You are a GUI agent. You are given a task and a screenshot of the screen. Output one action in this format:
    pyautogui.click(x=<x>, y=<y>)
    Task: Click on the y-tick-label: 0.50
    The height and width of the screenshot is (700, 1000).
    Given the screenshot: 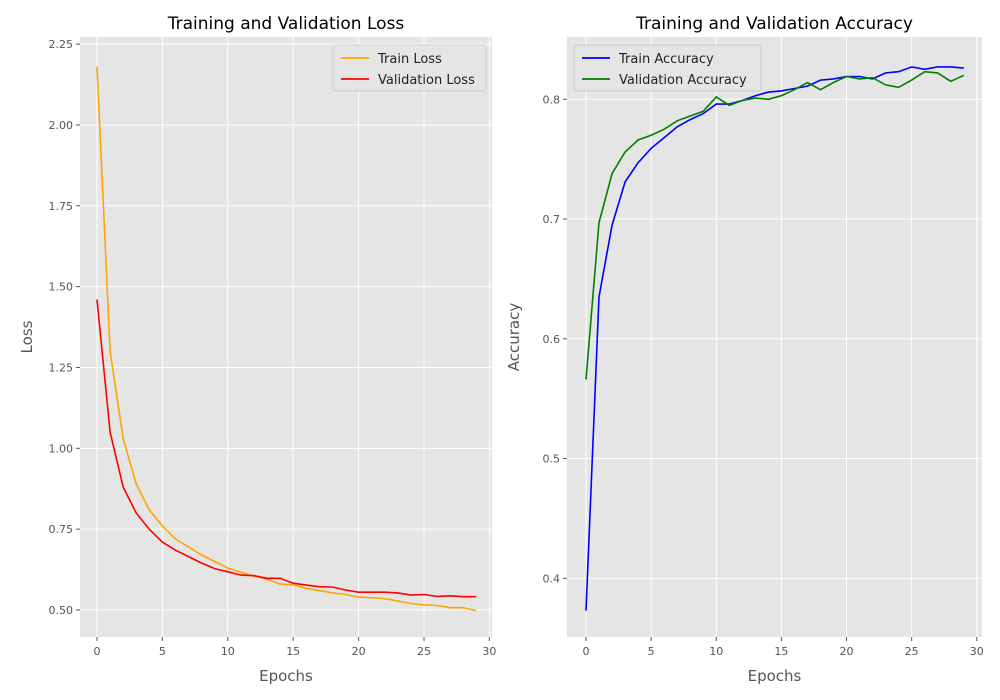 What is the action you would take?
    pyautogui.click(x=61, y=610)
    